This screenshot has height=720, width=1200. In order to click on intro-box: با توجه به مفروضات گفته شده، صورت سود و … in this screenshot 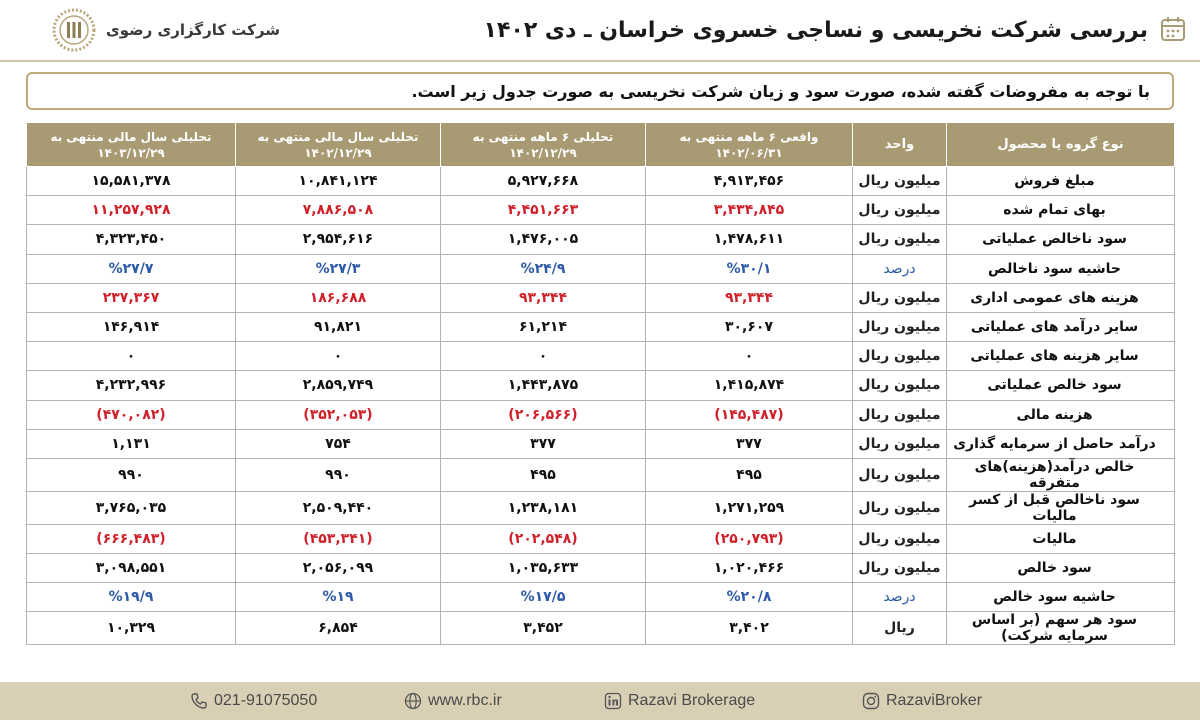, I will do `click(600, 91)`.